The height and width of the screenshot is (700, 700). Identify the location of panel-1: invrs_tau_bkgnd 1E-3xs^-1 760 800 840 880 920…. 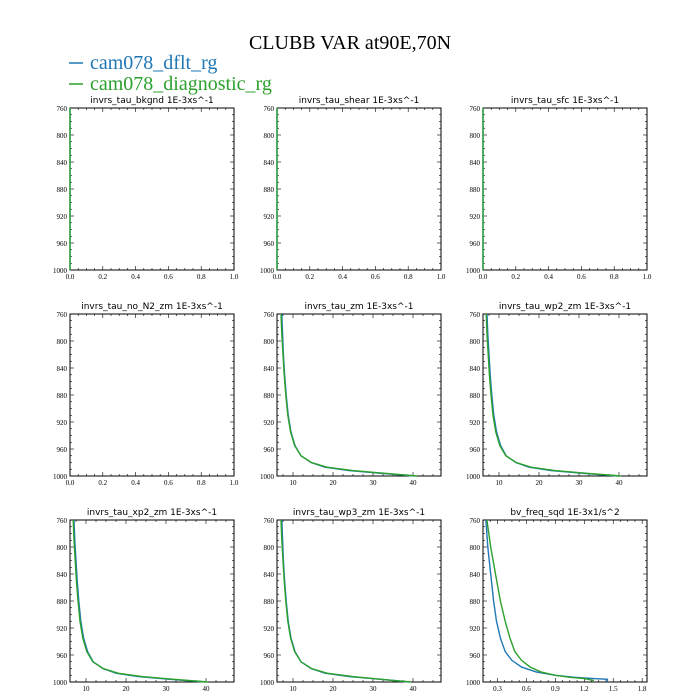
(146, 188).